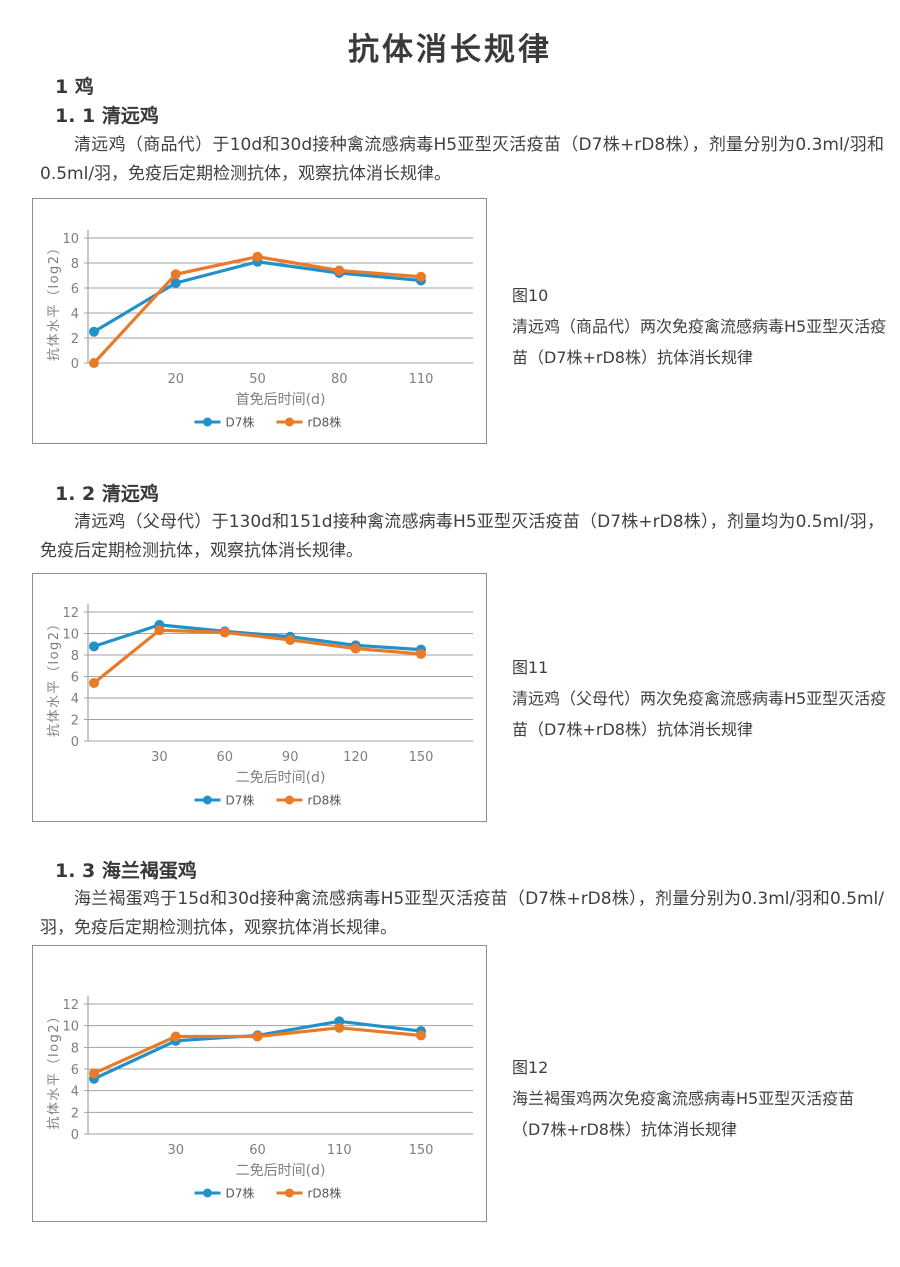  Describe the element at coordinates (355, 757) in the screenshot. I see `svg-text: 120` at that location.